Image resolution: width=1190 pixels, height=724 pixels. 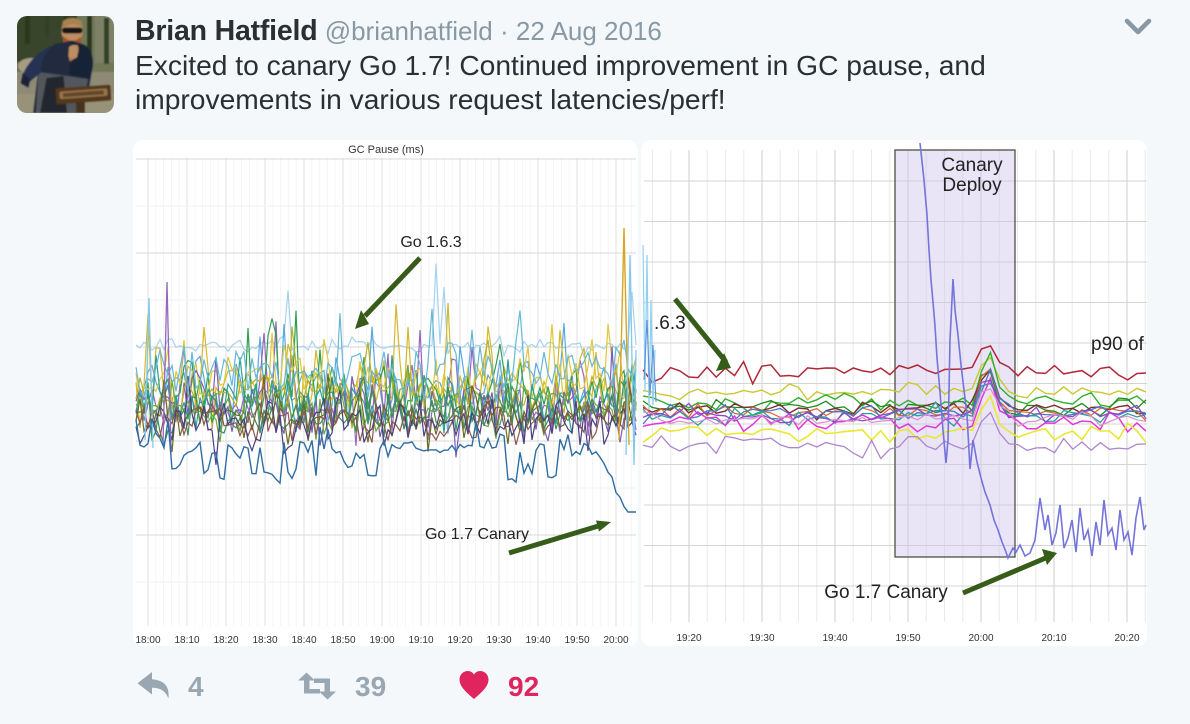 I want to click on svg-text: 18:10, so click(x=186, y=640).